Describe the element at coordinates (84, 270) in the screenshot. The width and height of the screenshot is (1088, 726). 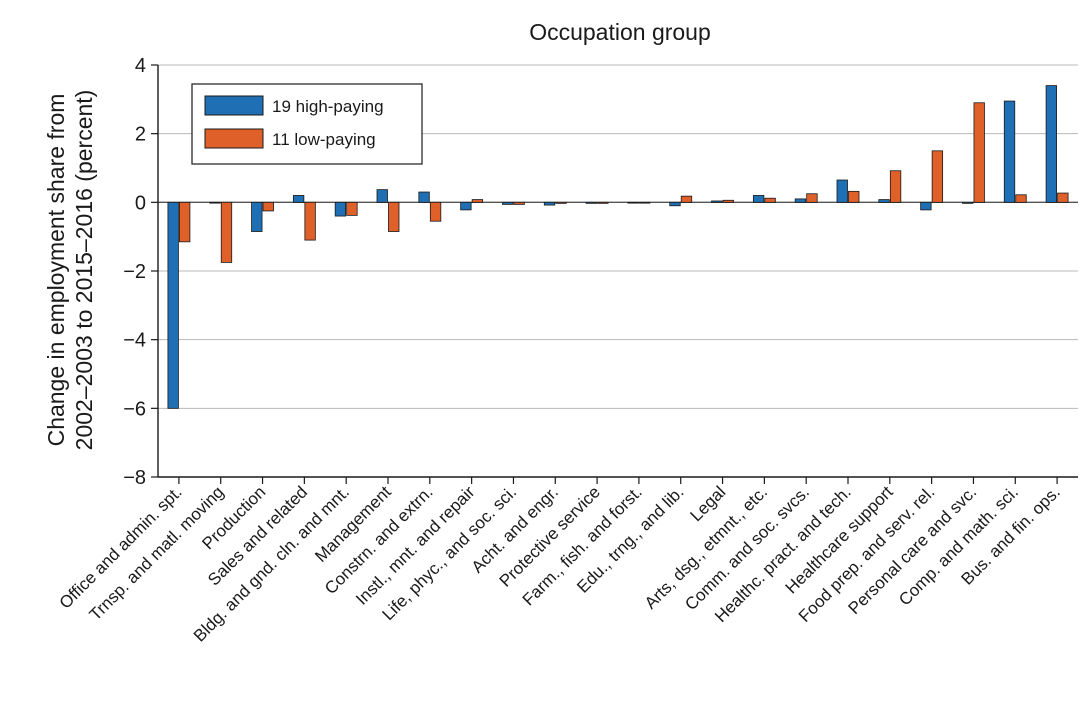
I see `y-axis-title-line2: 2002–2003 to 2015–2016 (percent)` at that location.